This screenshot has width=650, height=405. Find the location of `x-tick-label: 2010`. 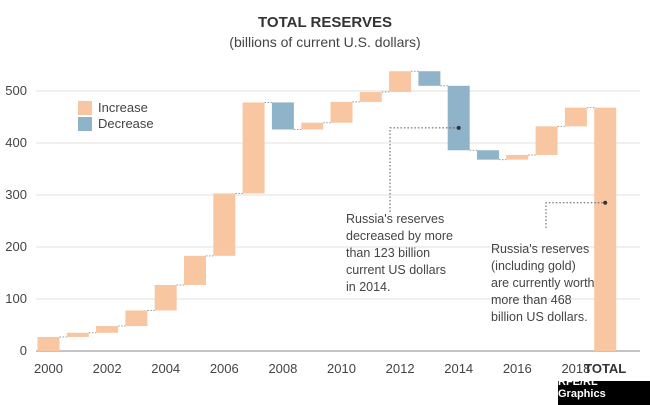

x-tick-label: 2010 is located at coordinates (341, 368).